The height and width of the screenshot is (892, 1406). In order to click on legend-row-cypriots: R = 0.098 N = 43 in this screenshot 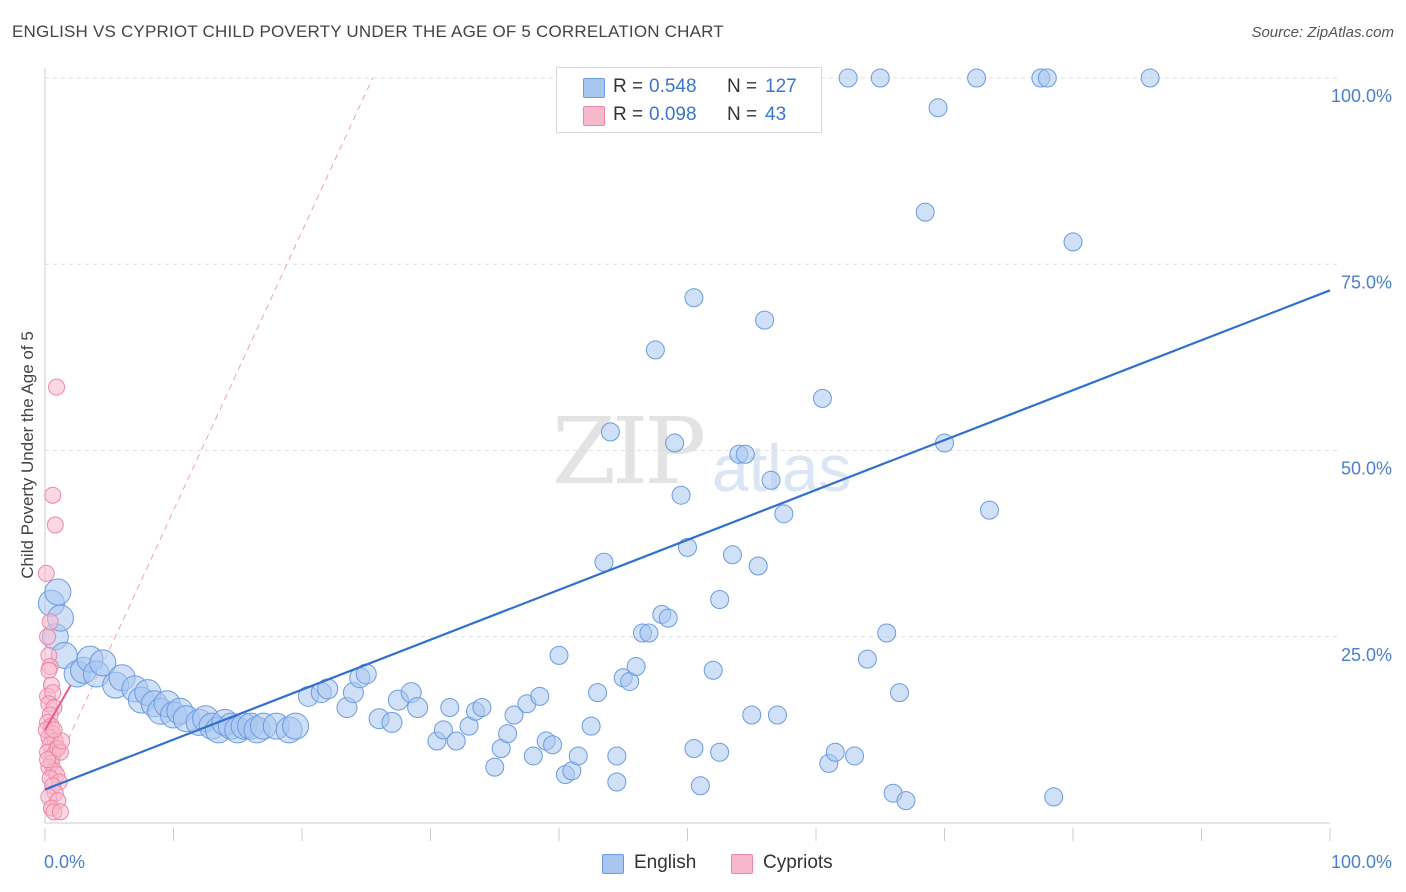, I will do `click(689, 114)`.